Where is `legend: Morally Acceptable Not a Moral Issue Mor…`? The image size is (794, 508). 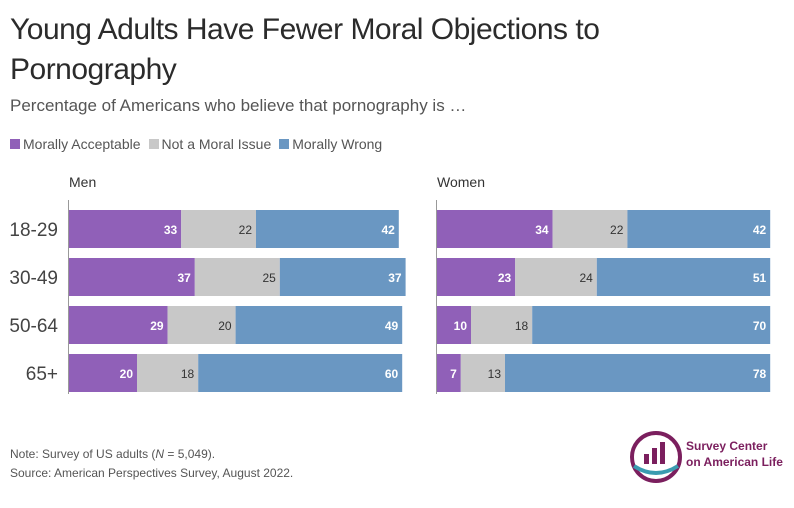
legend: Morally Acceptable Not a Moral Issue Mor… is located at coordinates (196, 144).